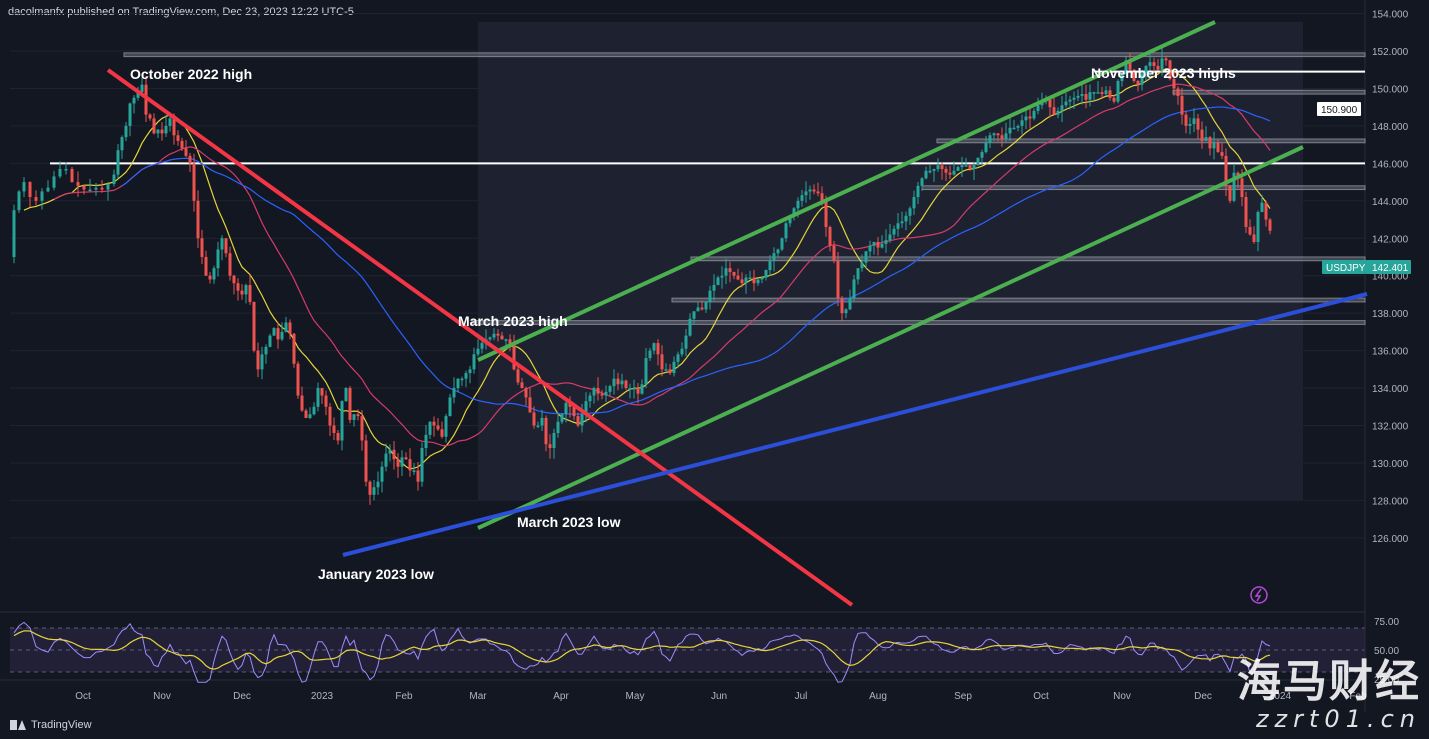 The image size is (1429, 739). I want to click on footer-brand: TradingView, so click(51, 725).